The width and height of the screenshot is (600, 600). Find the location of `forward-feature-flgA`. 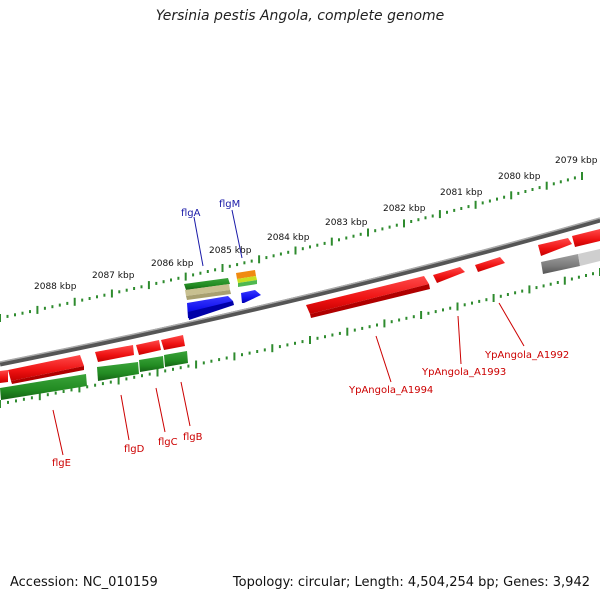

forward-feature-flgA is located at coordinates (207, 289).